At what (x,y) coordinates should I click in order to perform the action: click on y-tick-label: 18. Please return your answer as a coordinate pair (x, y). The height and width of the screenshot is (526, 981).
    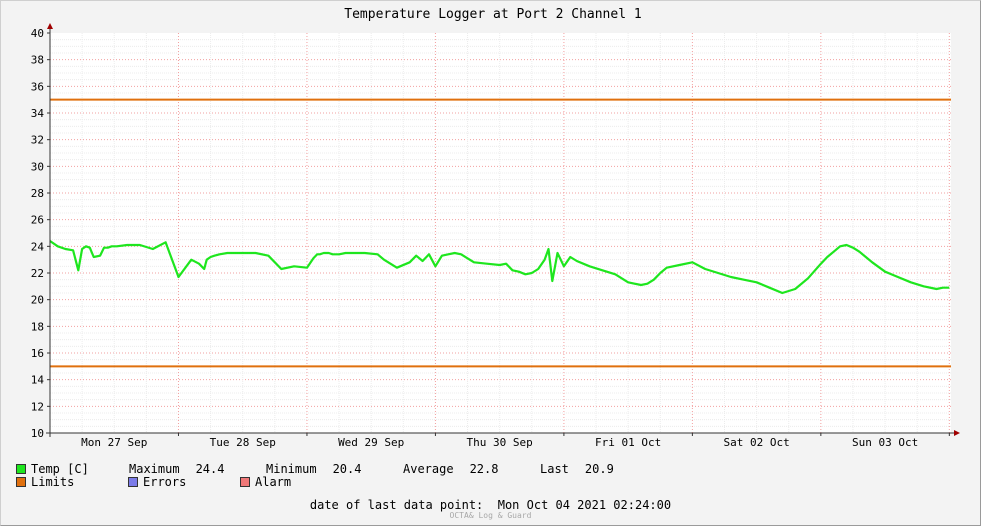
    Looking at the image, I should click on (37, 326).